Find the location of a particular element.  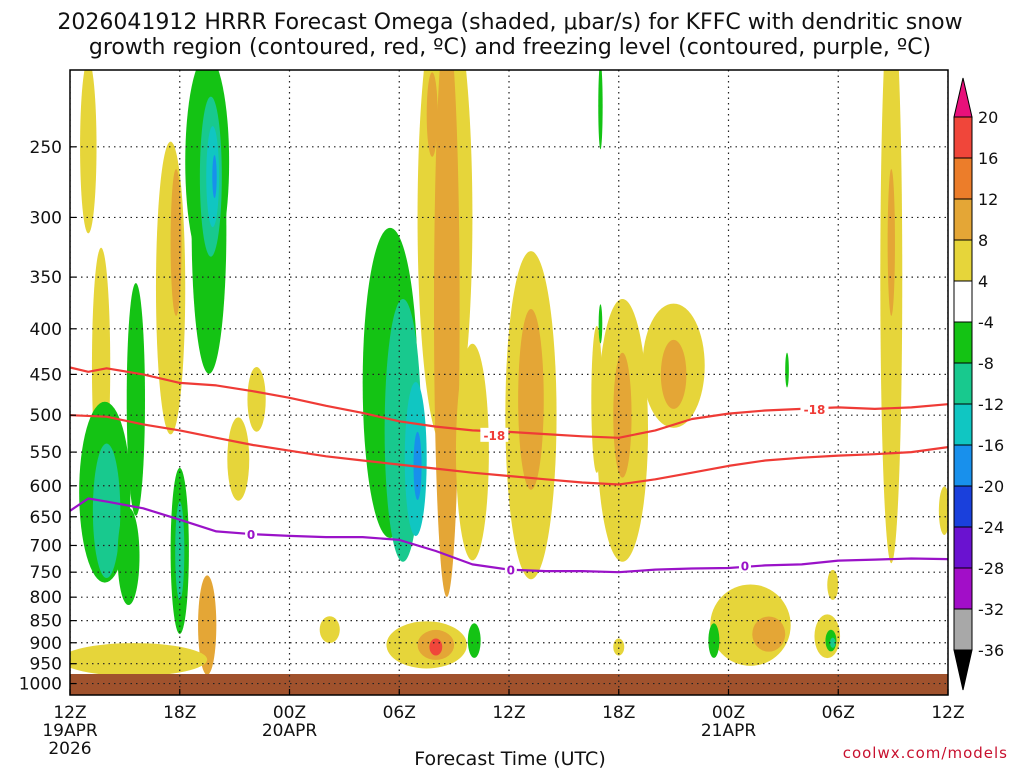

colorbar-label-11: -28 is located at coordinates (991, 568).